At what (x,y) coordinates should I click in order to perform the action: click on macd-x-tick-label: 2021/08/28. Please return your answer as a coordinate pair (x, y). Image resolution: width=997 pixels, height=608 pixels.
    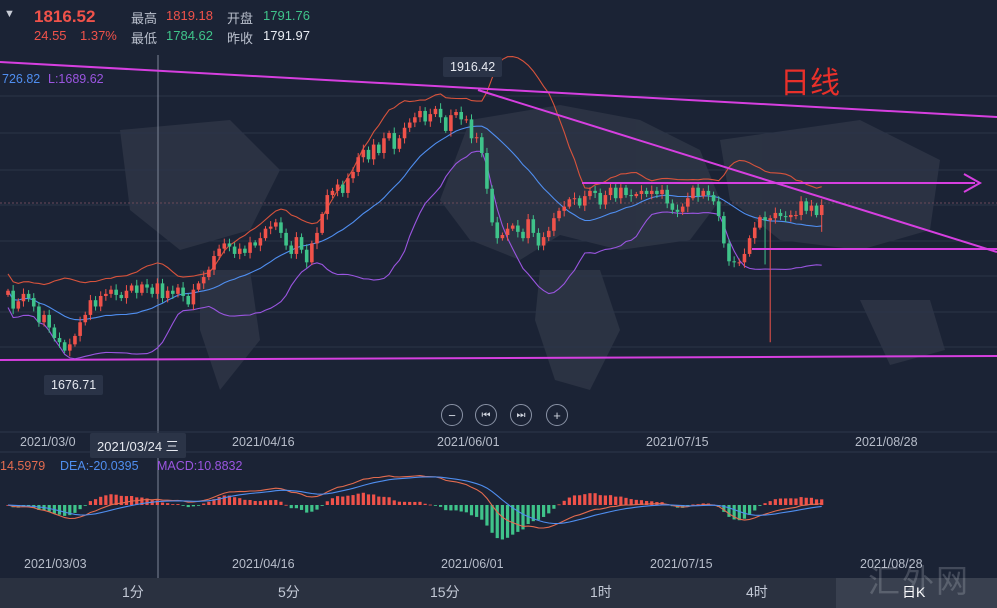
    Looking at the image, I should click on (891, 564).